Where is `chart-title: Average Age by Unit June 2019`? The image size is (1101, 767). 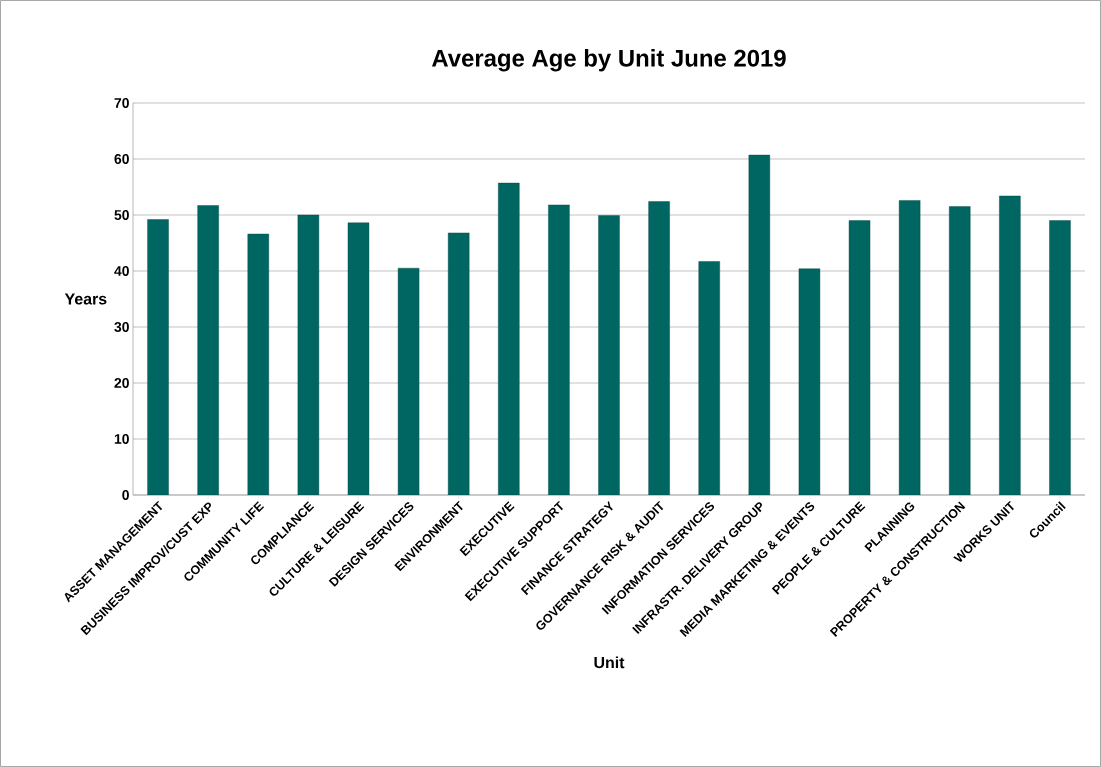 chart-title: Average Age by Unit June 2019 is located at coordinates (608, 60).